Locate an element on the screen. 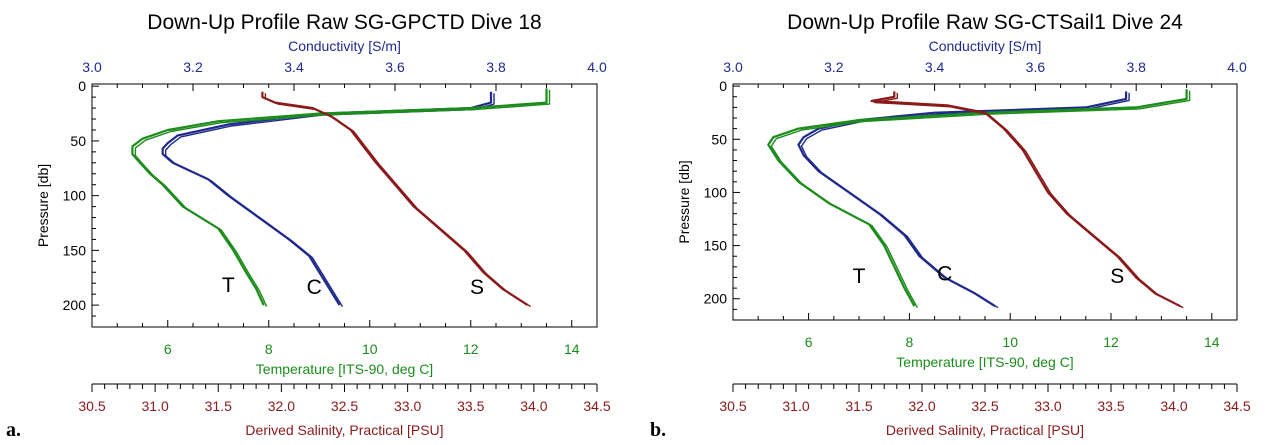  panel-label-b: b. is located at coordinates (658, 430).